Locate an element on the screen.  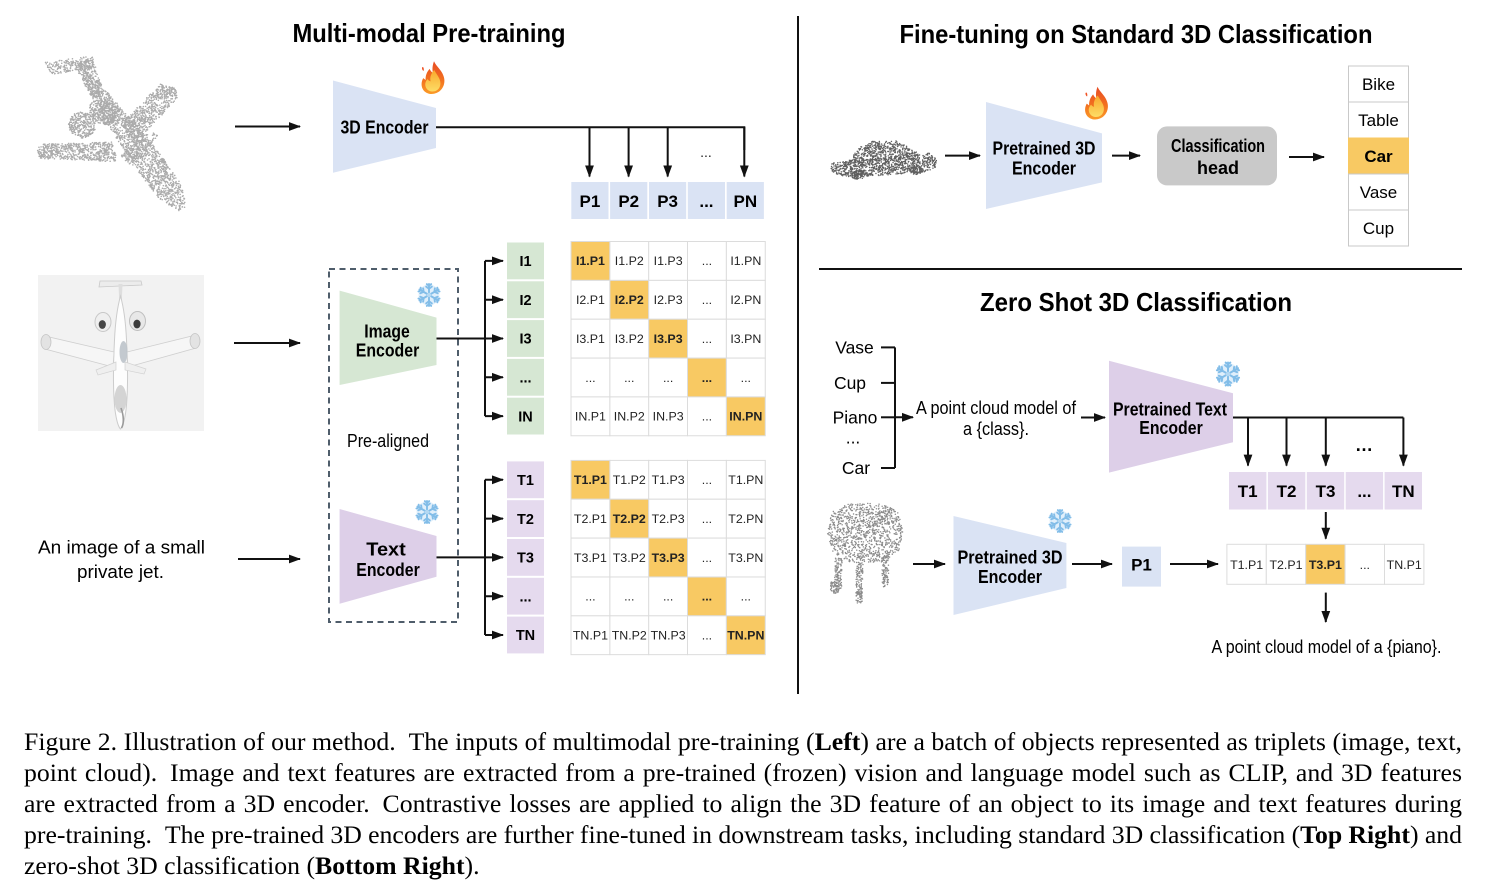
svg-text: I3.P1 is located at coordinates (590, 339).